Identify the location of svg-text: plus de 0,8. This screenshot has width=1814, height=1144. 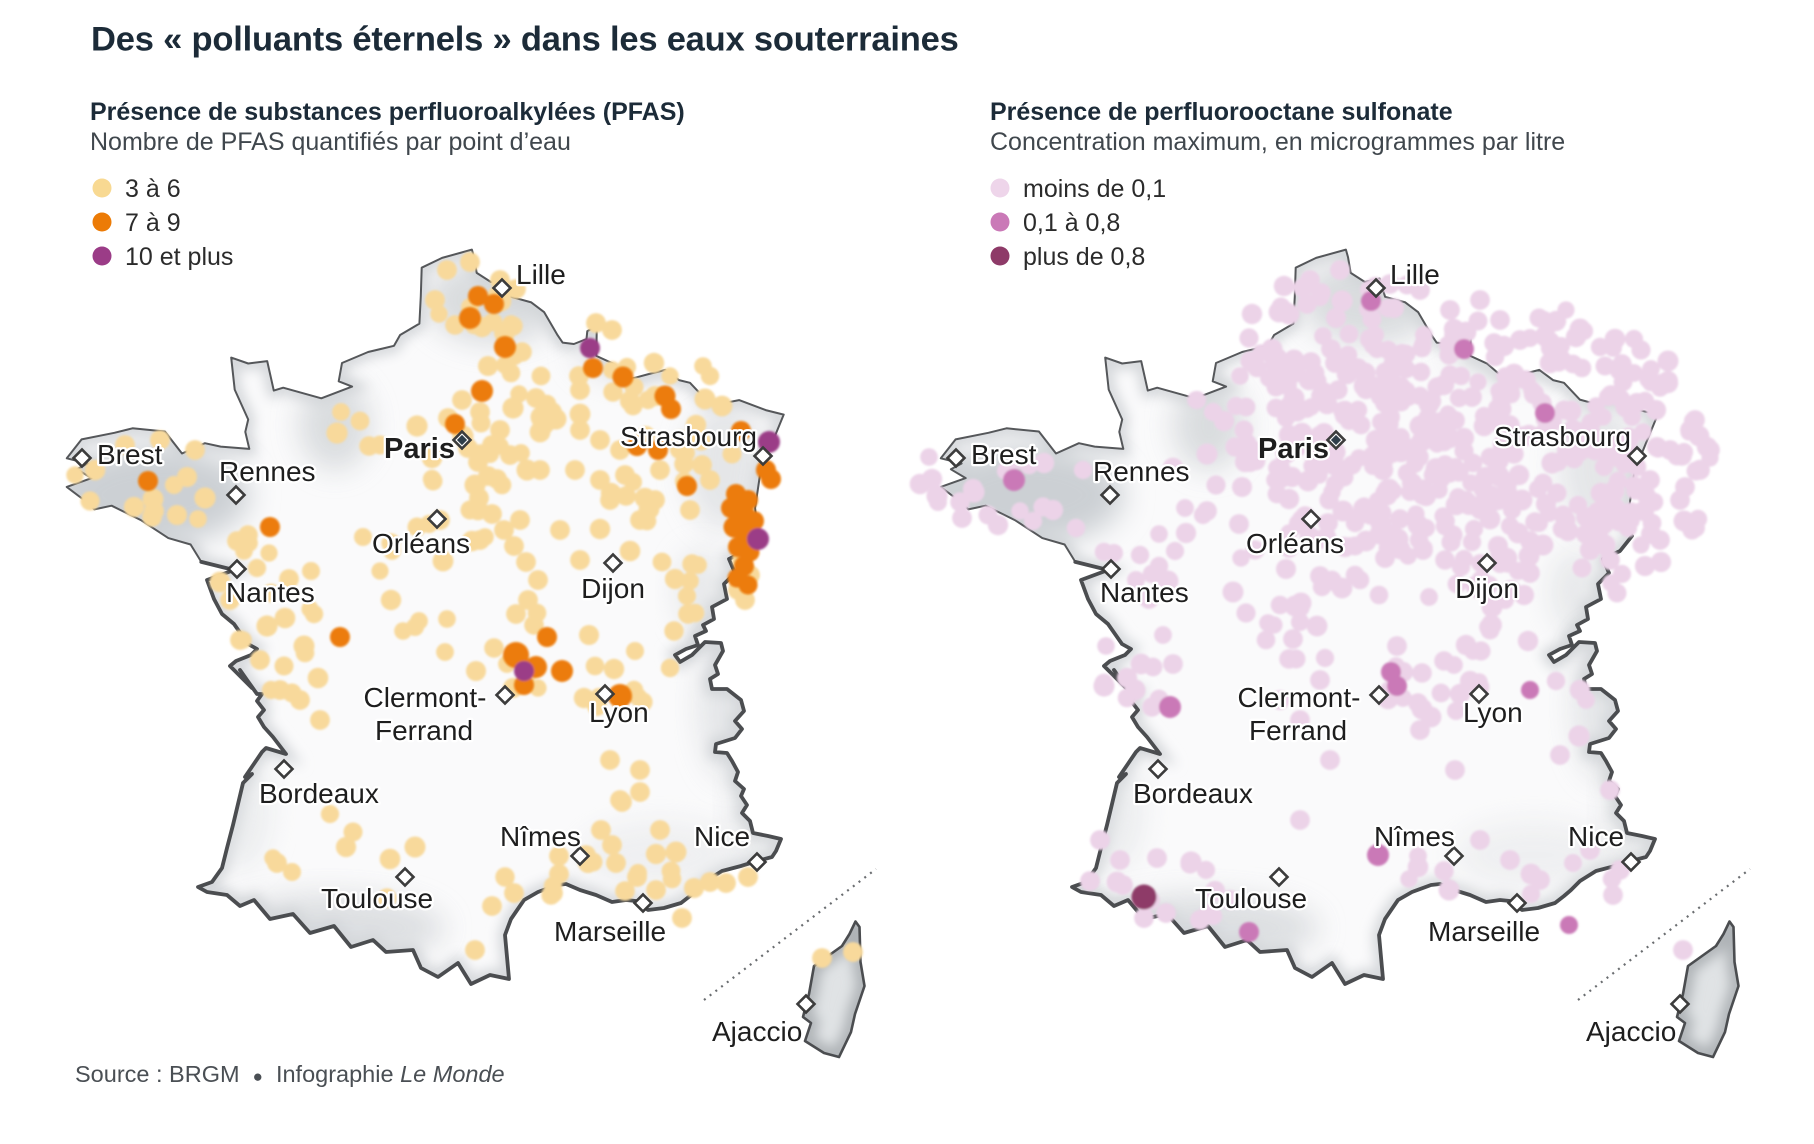
(1084, 257).